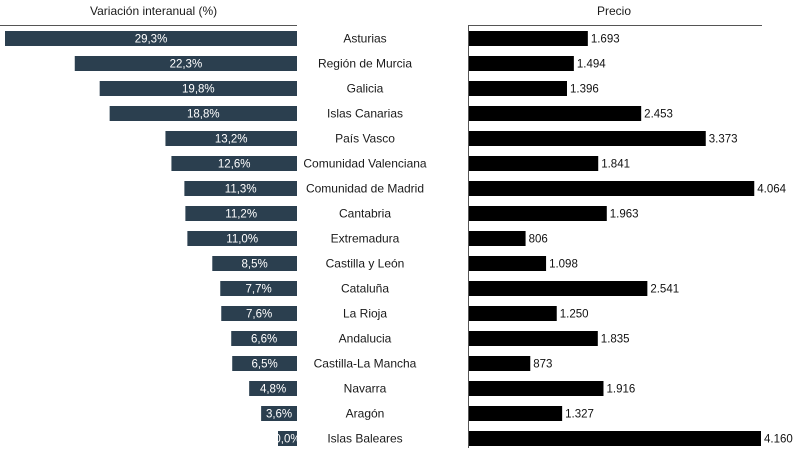 The image size is (794, 470). I want to click on variation-label: 18,8%, so click(203, 115).